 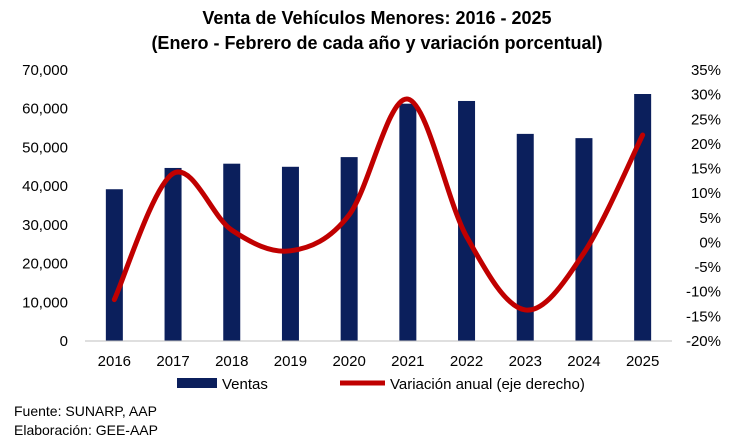 What do you see at coordinates (407, 361) in the screenshot?
I see `x-tick-label: 2021` at bounding box center [407, 361].